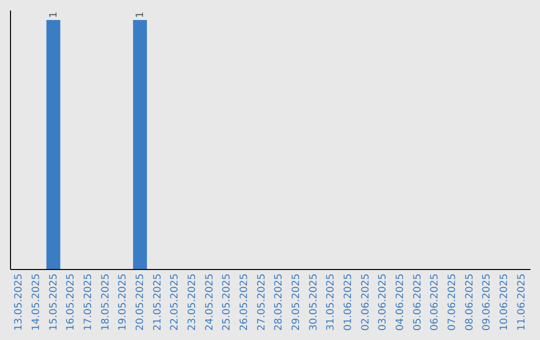  What do you see at coordinates (71, 302) in the screenshot?
I see `x-tick-label: 16.05.2025` at bounding box center [71, 302].